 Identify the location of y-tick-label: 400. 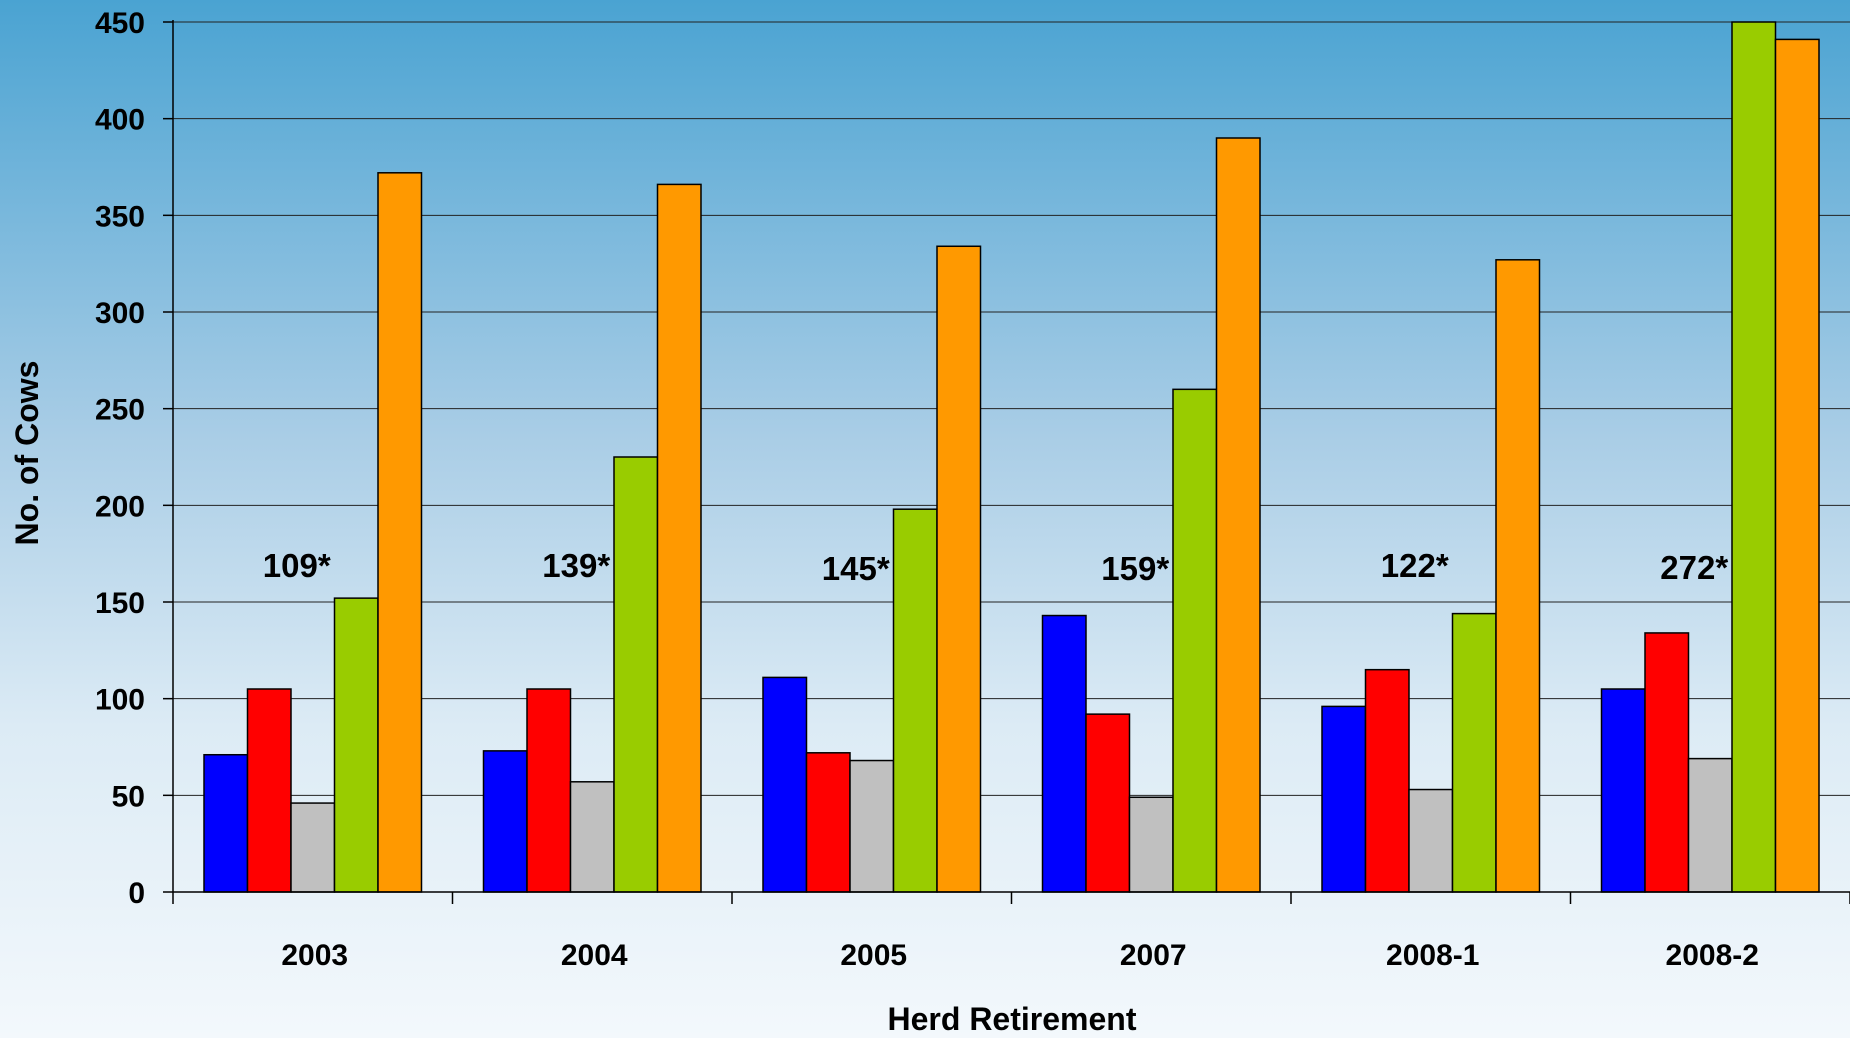
(120, 120).